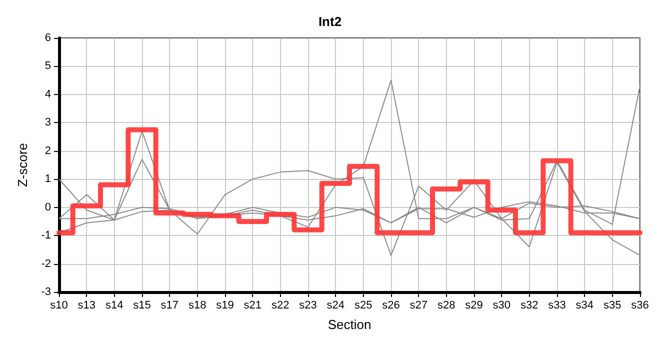  What do you see at coordinates (47, 94) in the screenshot?
I see `y-tick-label: 4` at bounding box center [47, 94].